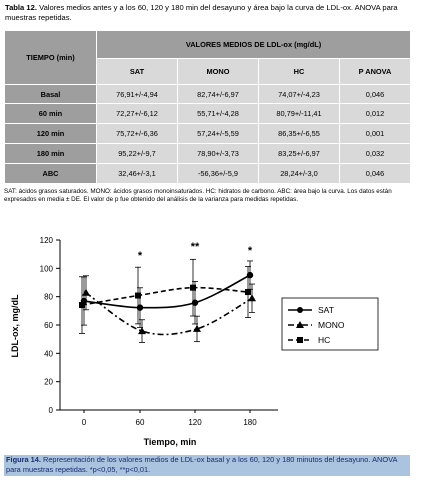 The image size is (426, 480). I want to click on y-tick-label: 0, so click(51, 410).